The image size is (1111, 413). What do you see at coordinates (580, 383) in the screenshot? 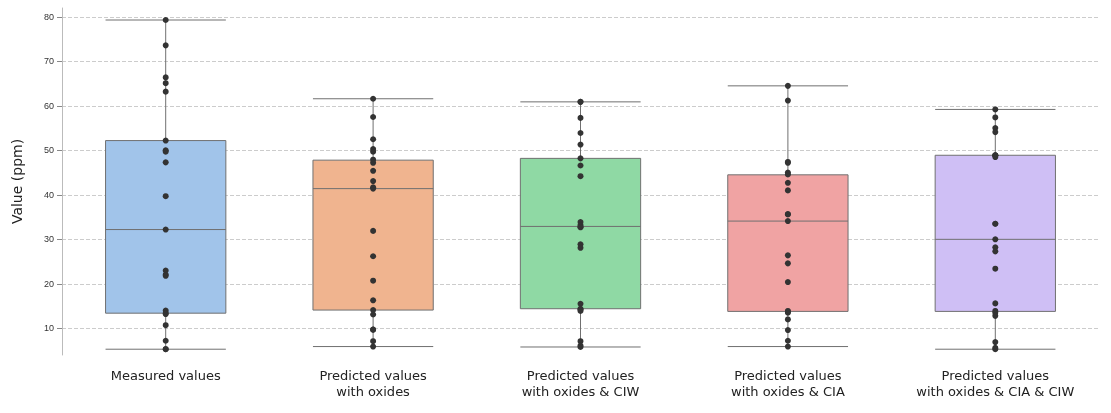
I see `x-tick-label: Predicted values with oxides & CIW` at bounding box center [580, 383].